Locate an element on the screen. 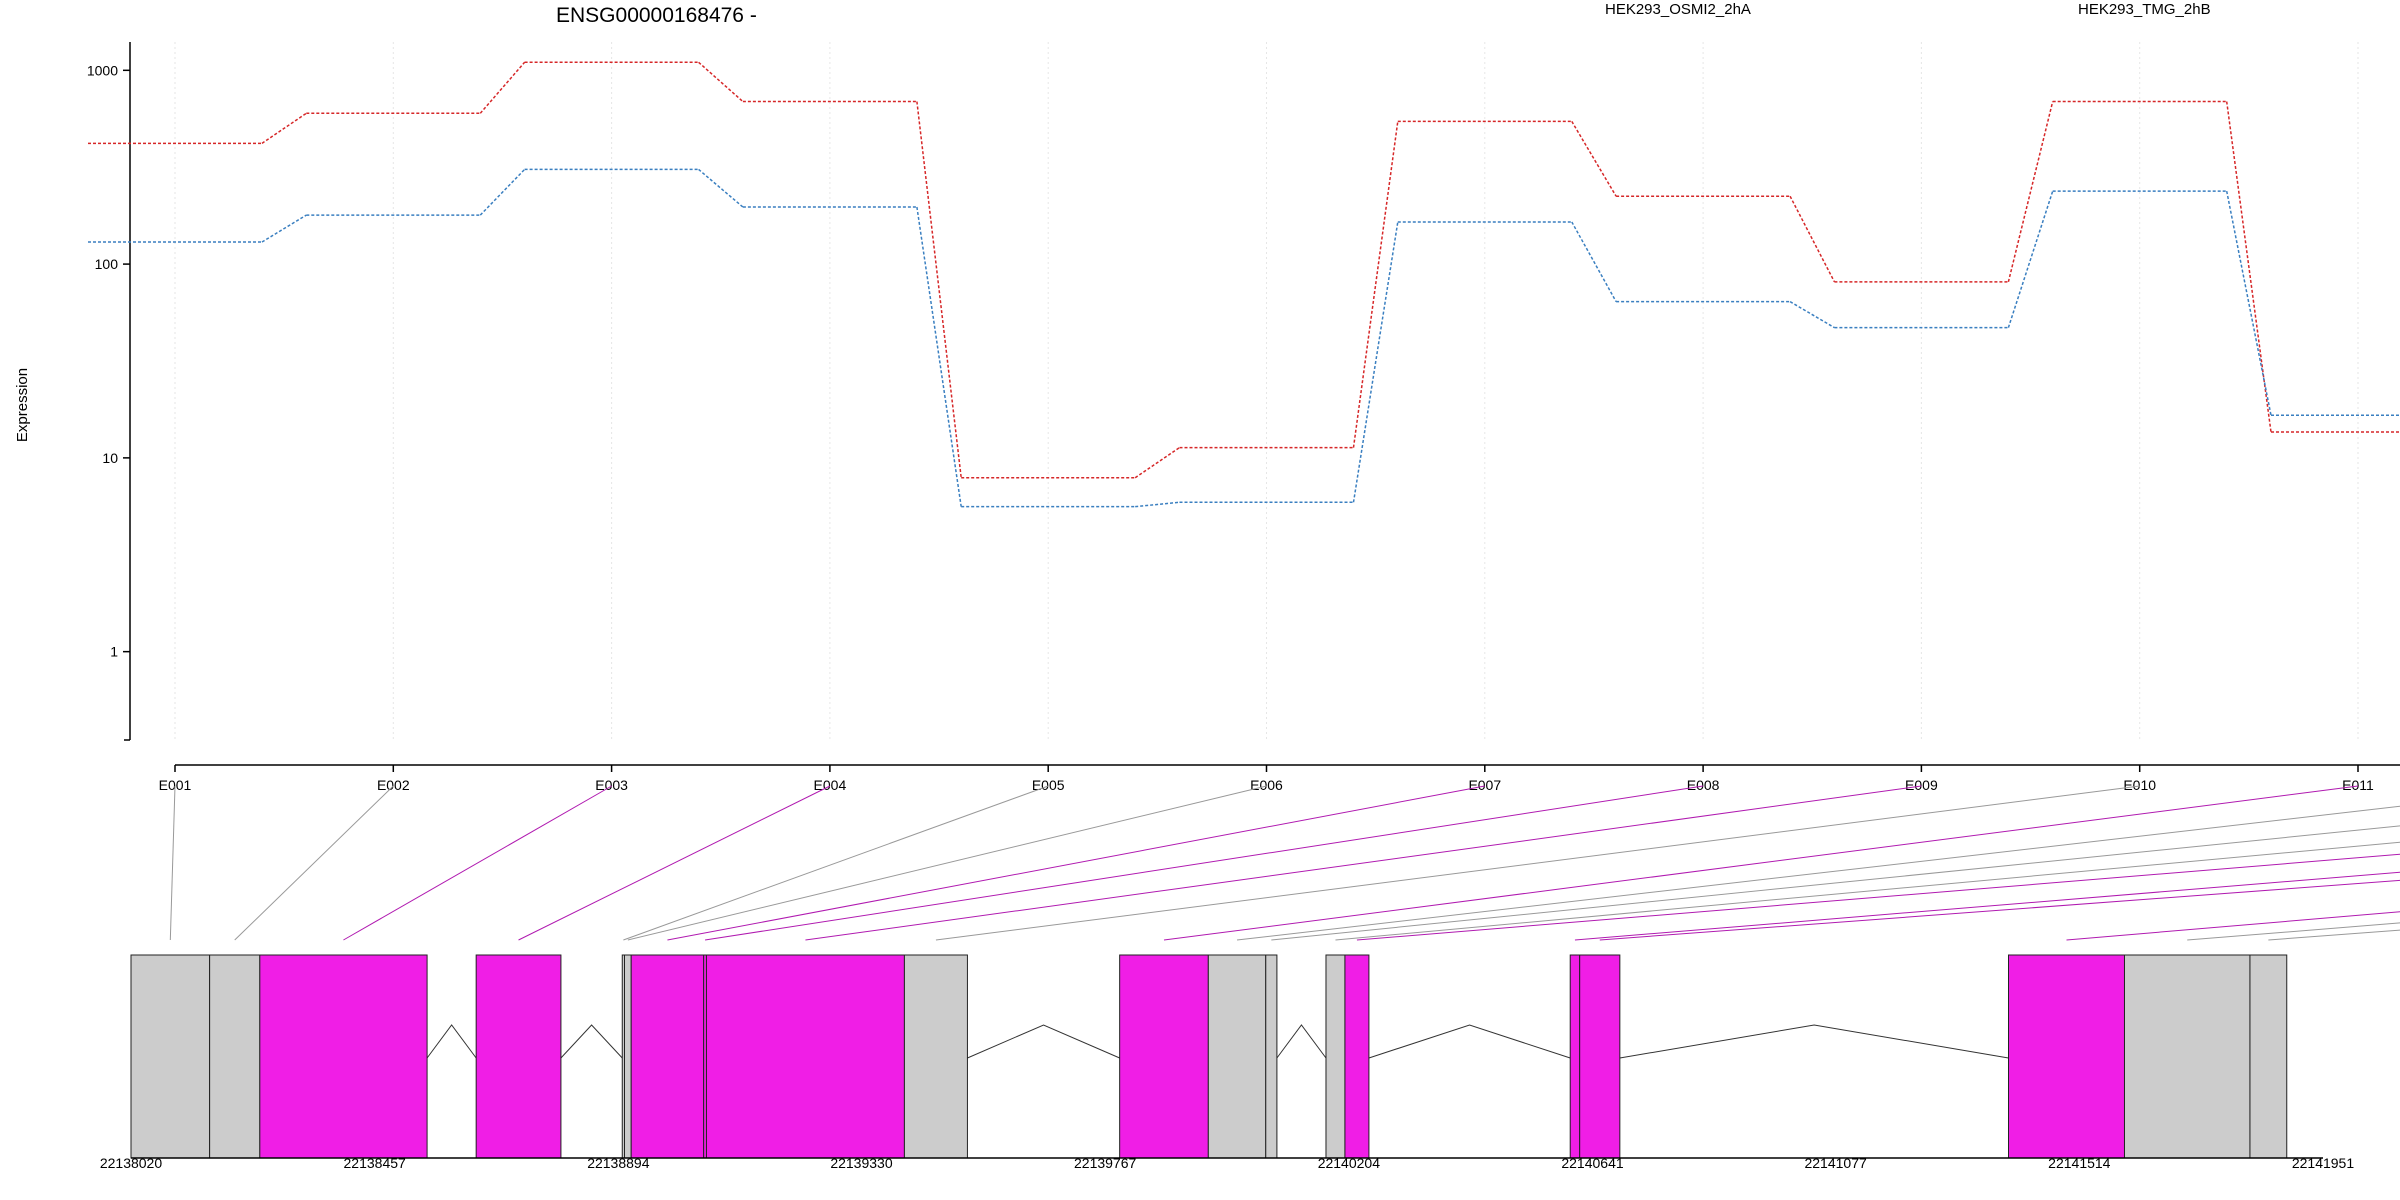 Image resolution: width=2400 pixels, height=1200 pixels. coordinate-tick-label: 22141514 is located at coordinates (2079, 1163).